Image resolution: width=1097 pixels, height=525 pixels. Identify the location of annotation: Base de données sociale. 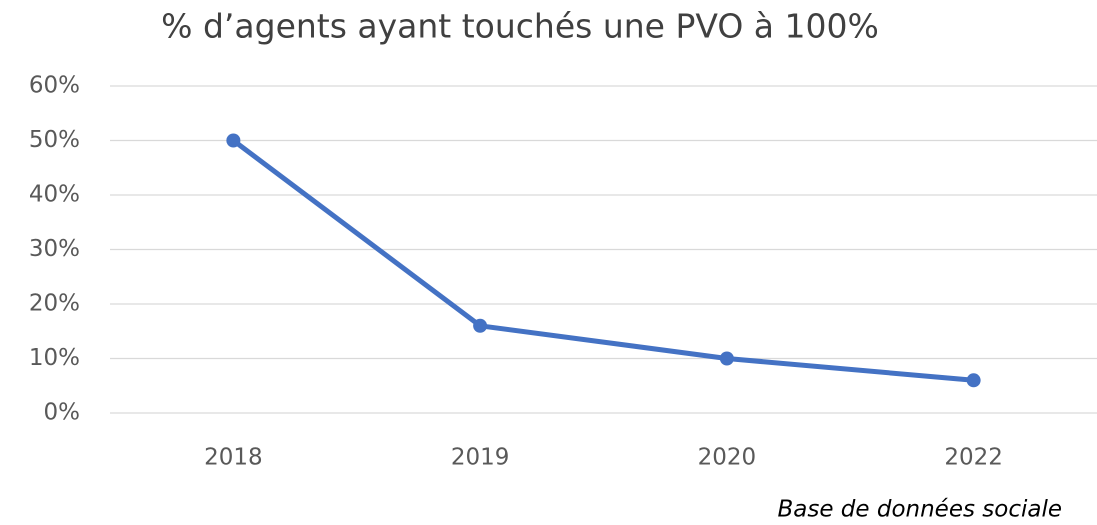
(919, 510).